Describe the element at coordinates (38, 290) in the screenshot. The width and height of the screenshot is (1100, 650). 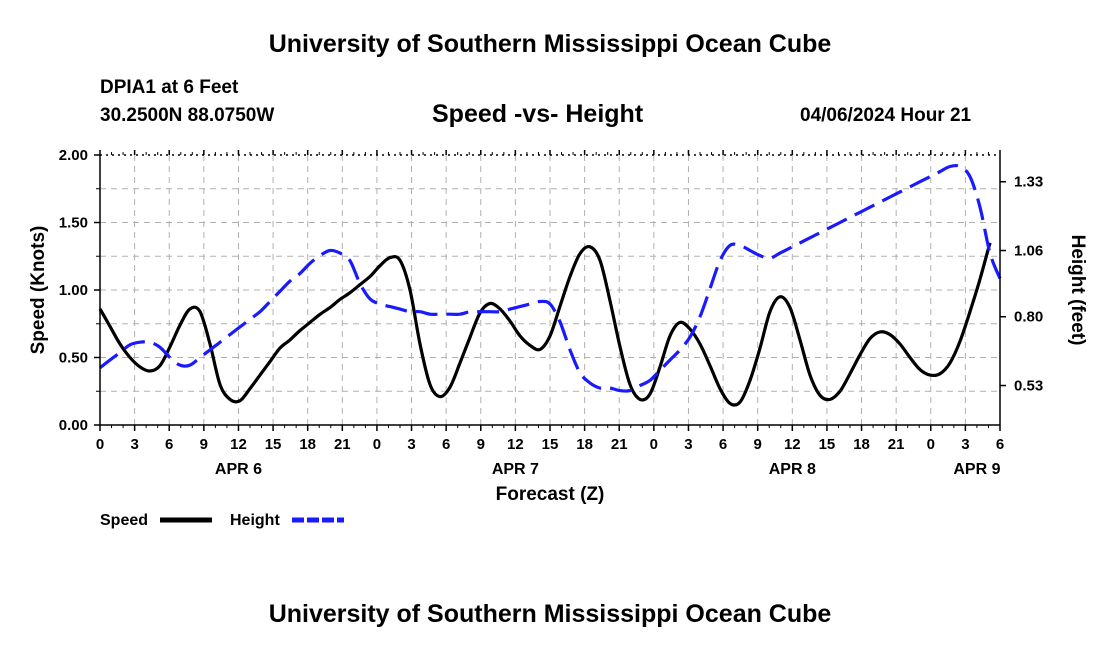
I see `y-left-axis-title: Speed (Knots)` at that location.